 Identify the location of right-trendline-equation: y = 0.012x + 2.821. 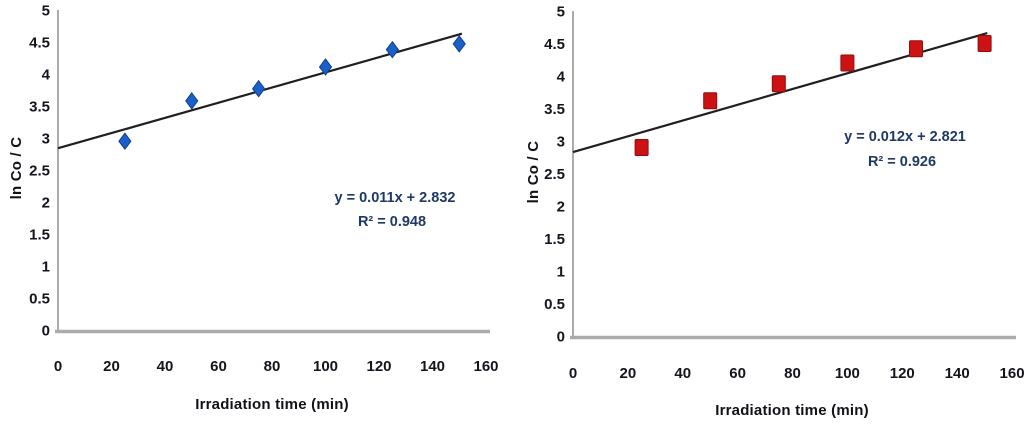
(905, 137).